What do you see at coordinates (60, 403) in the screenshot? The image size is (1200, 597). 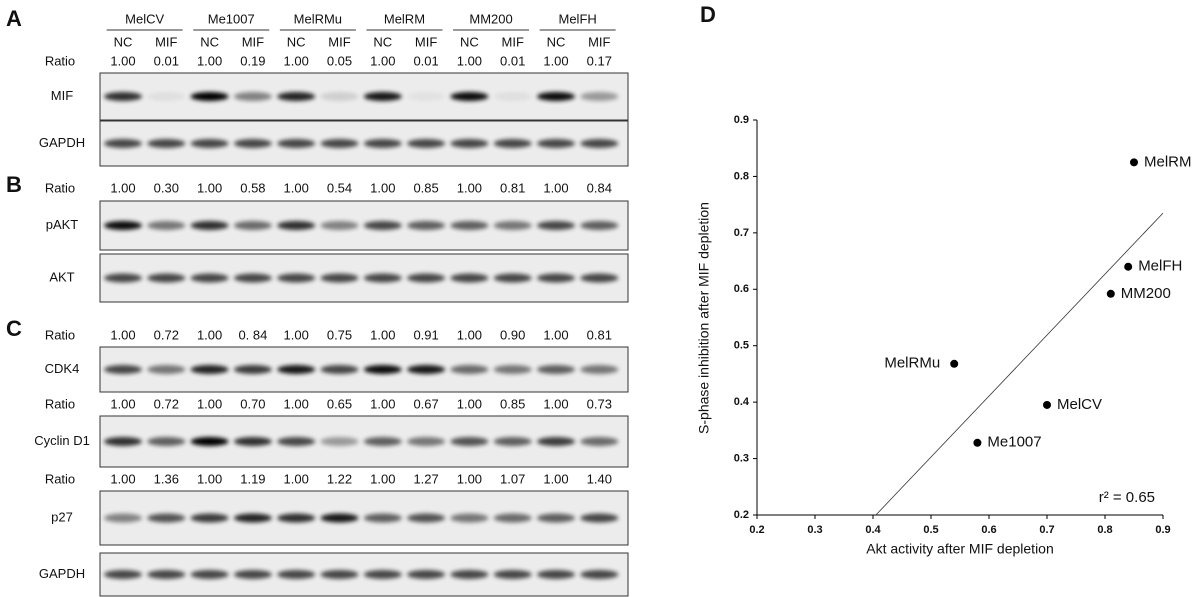 I see `ratio-label: Ratio` at bounding box center [60, 403].